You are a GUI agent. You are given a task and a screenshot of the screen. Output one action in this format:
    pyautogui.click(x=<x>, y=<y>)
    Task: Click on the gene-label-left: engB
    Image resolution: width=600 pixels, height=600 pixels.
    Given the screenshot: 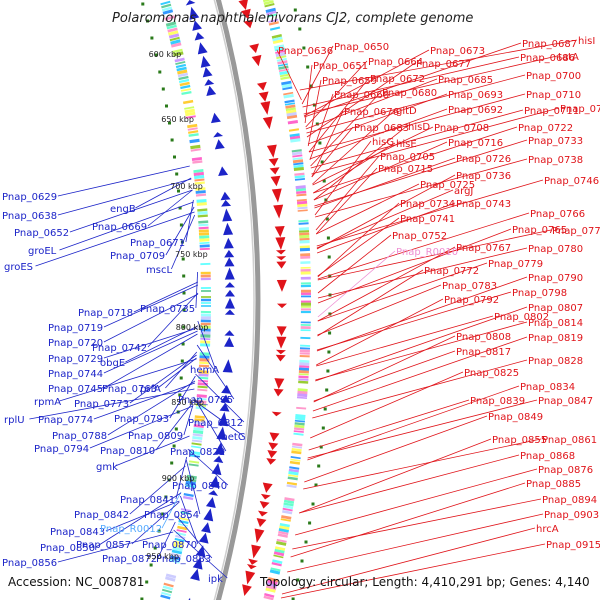 What is the action you would take?
    pyautogui.click(x=123, y=209)
    